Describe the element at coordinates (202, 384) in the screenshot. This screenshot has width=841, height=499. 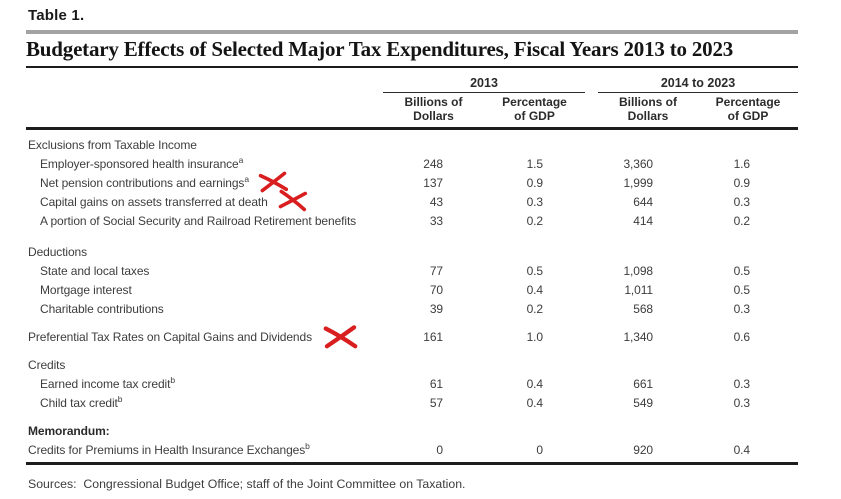
I see `row-label: Earned income tax creditb` at that location.